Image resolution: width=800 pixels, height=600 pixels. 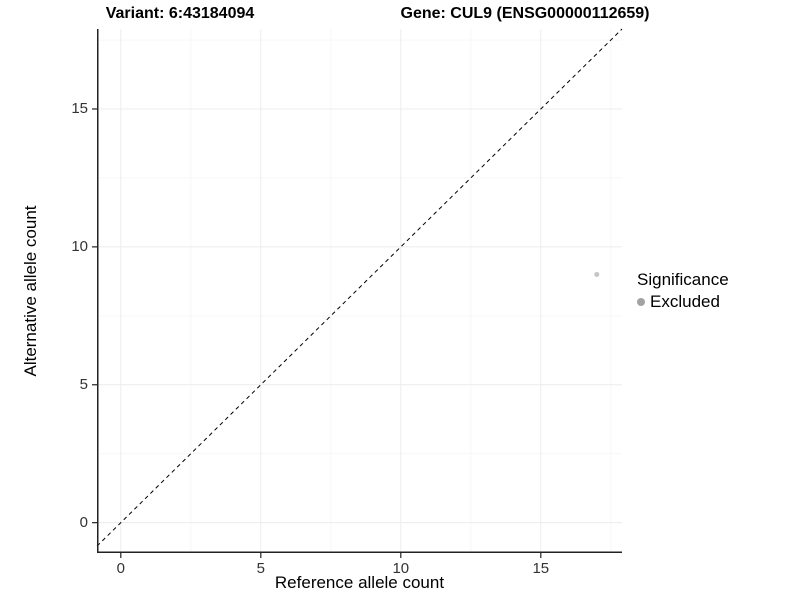 What do you see at coordinates (180, 13) in the screenshot?
I see `variant-title: Variant: 6:43184094` at bounding box center [180, 13].